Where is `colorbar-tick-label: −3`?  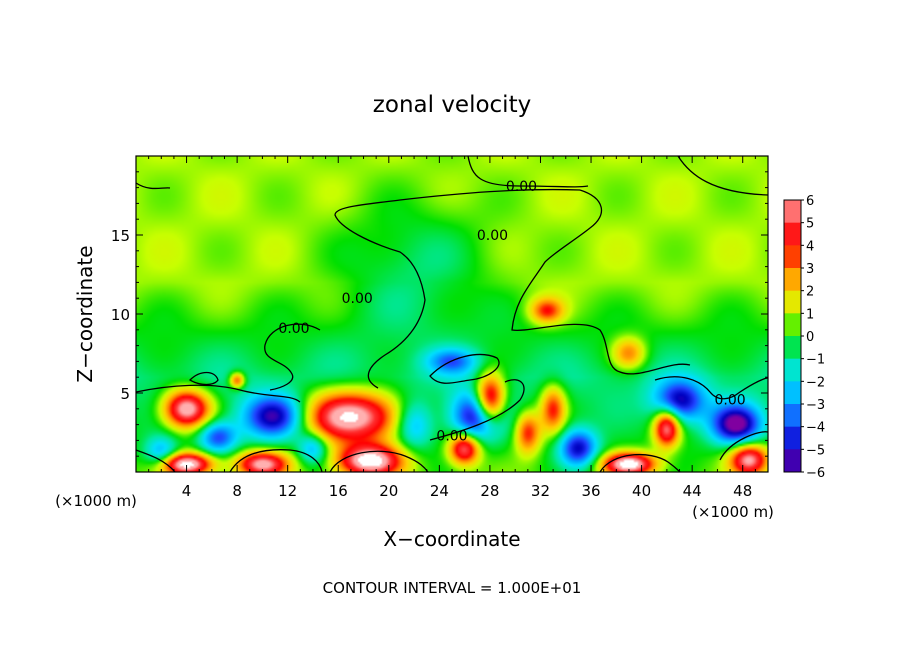
colorbar-tick-label: −3 is located at coordinates (815, 405).